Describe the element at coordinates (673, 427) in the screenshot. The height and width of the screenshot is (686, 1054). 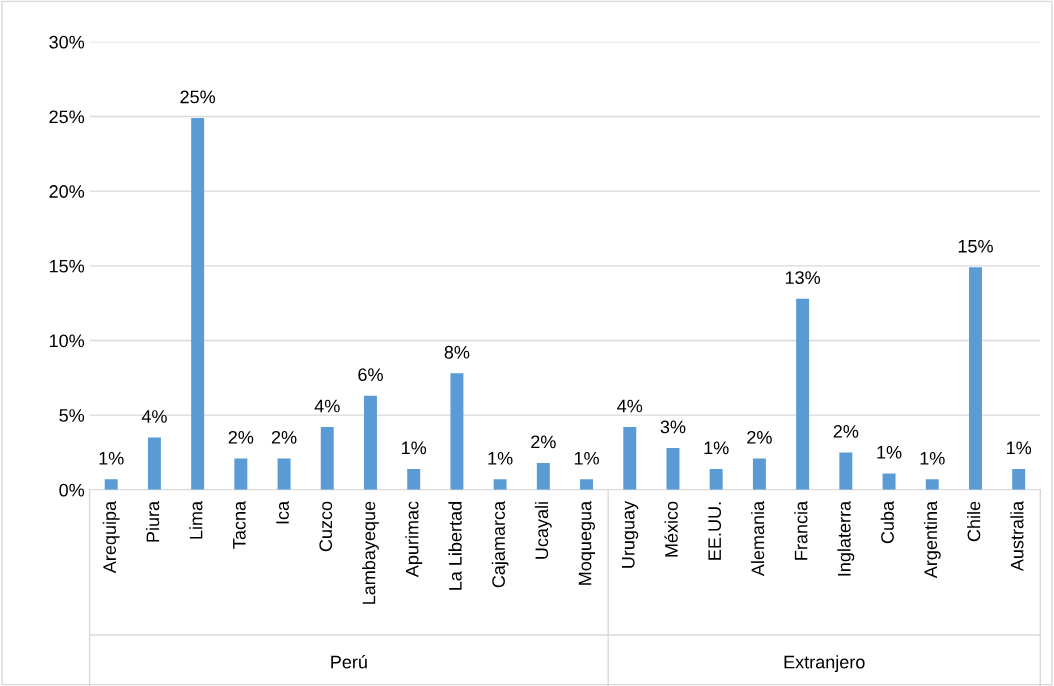
I see `data-label: 3%` at that location.